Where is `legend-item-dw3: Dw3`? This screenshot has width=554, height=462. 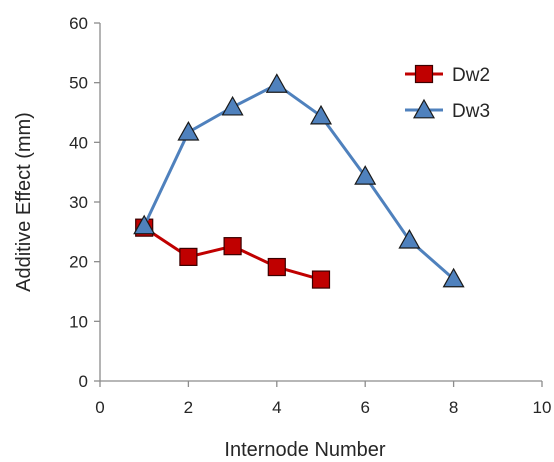 legend-item-dw3: Dw3 is located at coordinates (447, 110).